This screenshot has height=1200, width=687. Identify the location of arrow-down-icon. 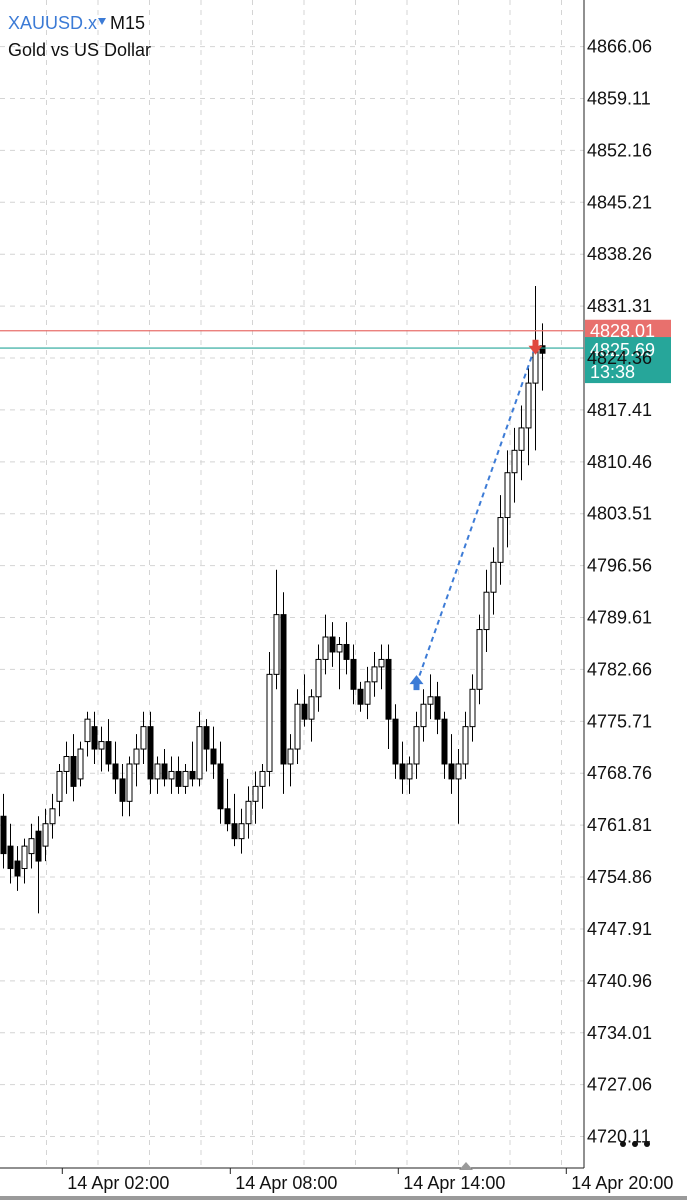
(535, 347).